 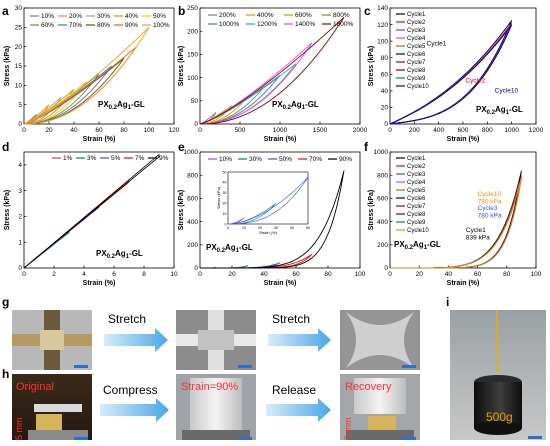 I want to click on inset-y-tick-label-e: 10, so click(x=225, y=214).